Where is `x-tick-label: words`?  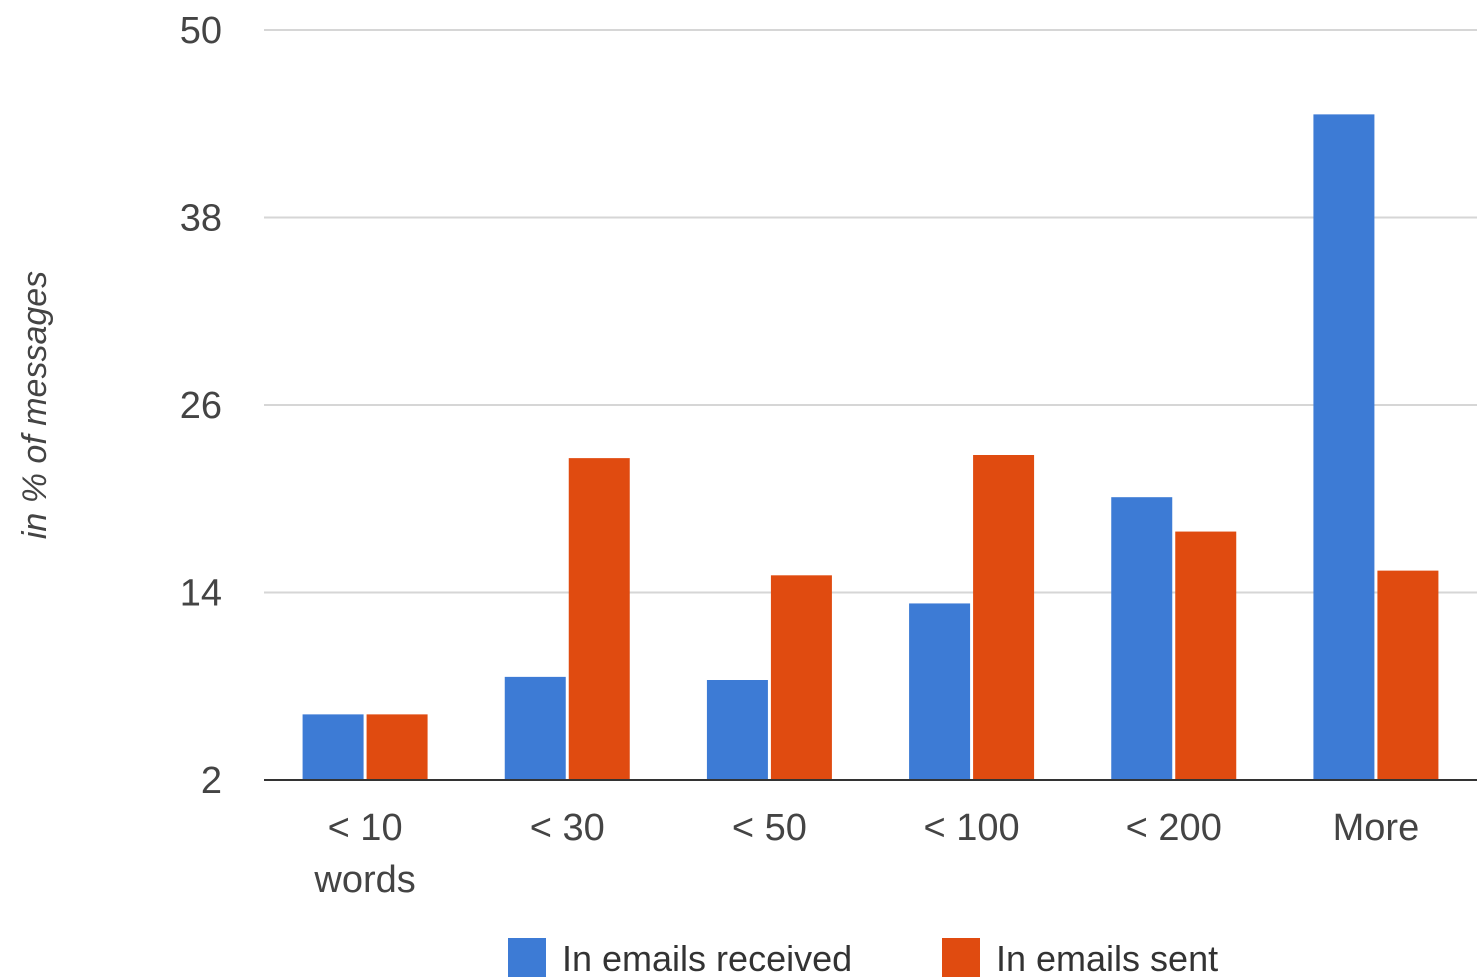 x-tick-label: words is located at coordinates (364, 880).